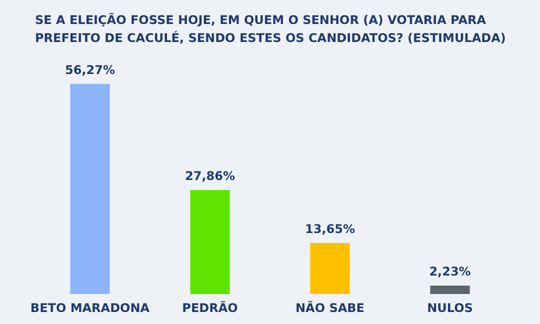 The height and width of the screenshot is (324, 540). Describe the element at coordinates (330, 229) in the screenshot. I see `data-label: 13,65%` at that location.